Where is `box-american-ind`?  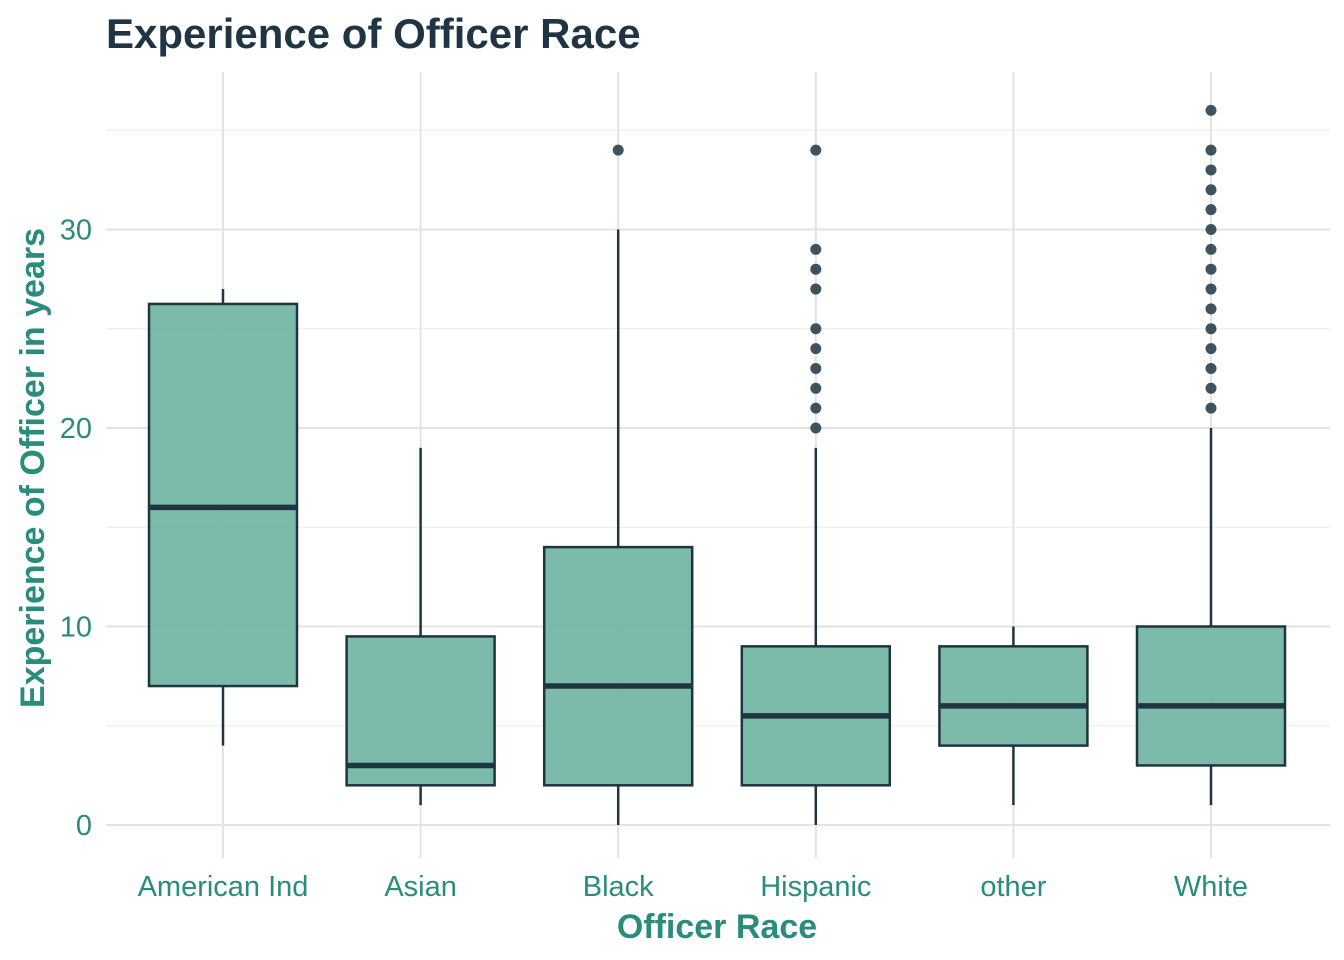 box-american-ind is located at coordinates (223, 517).